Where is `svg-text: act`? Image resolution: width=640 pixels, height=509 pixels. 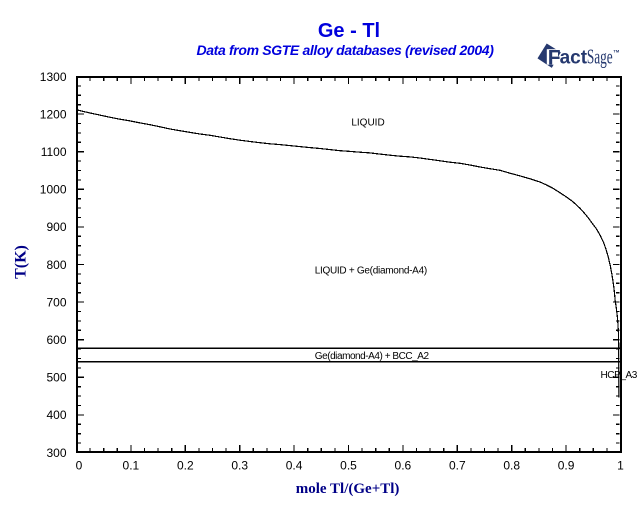 svg-text: act is located at coordinates (574, 57).